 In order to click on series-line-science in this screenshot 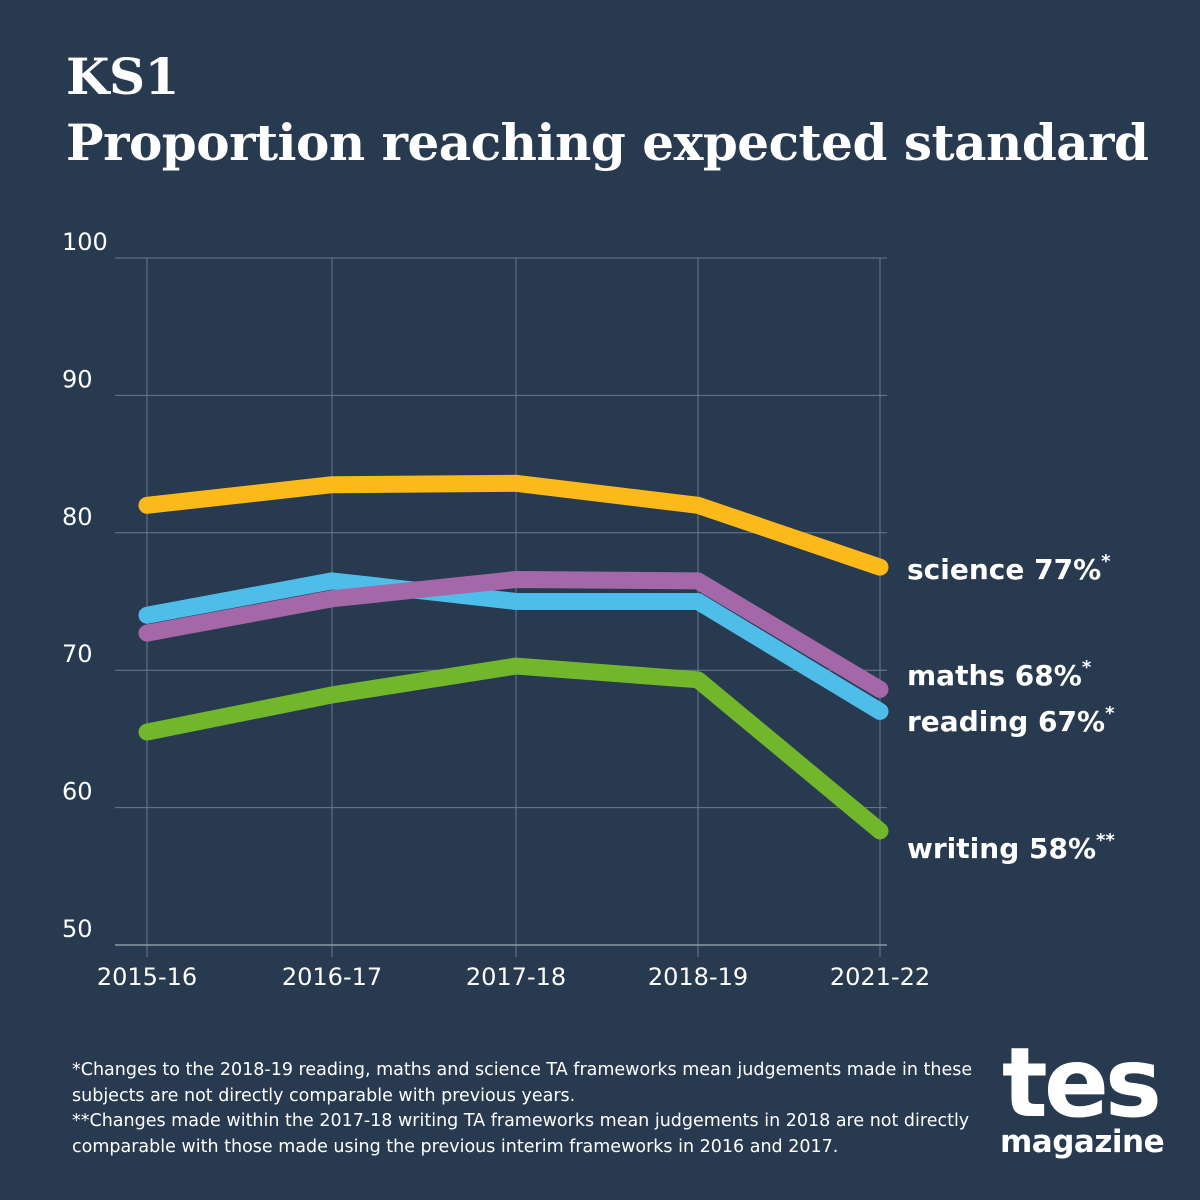, I will do `click(513, 525)`.